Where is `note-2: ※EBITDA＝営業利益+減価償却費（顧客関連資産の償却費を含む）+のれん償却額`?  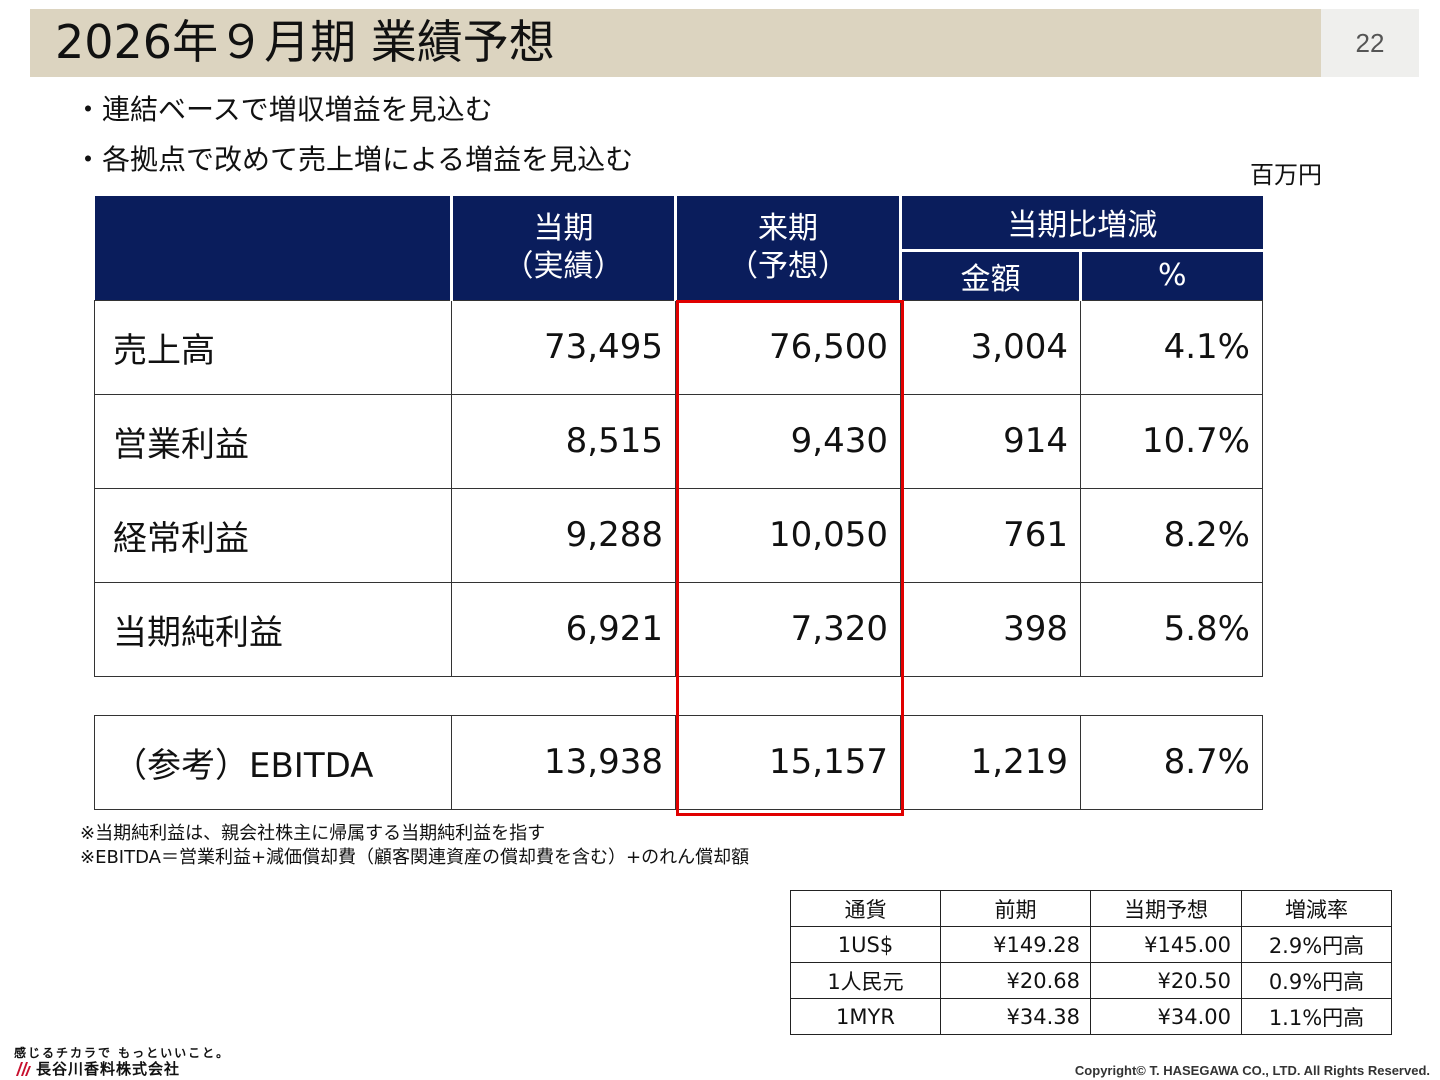 note-2: ※EBITDA＝営業利益+減価償却費（顧客関連資産の償却費を含む）+のれん償却額 is located at coordinates (415, 857).